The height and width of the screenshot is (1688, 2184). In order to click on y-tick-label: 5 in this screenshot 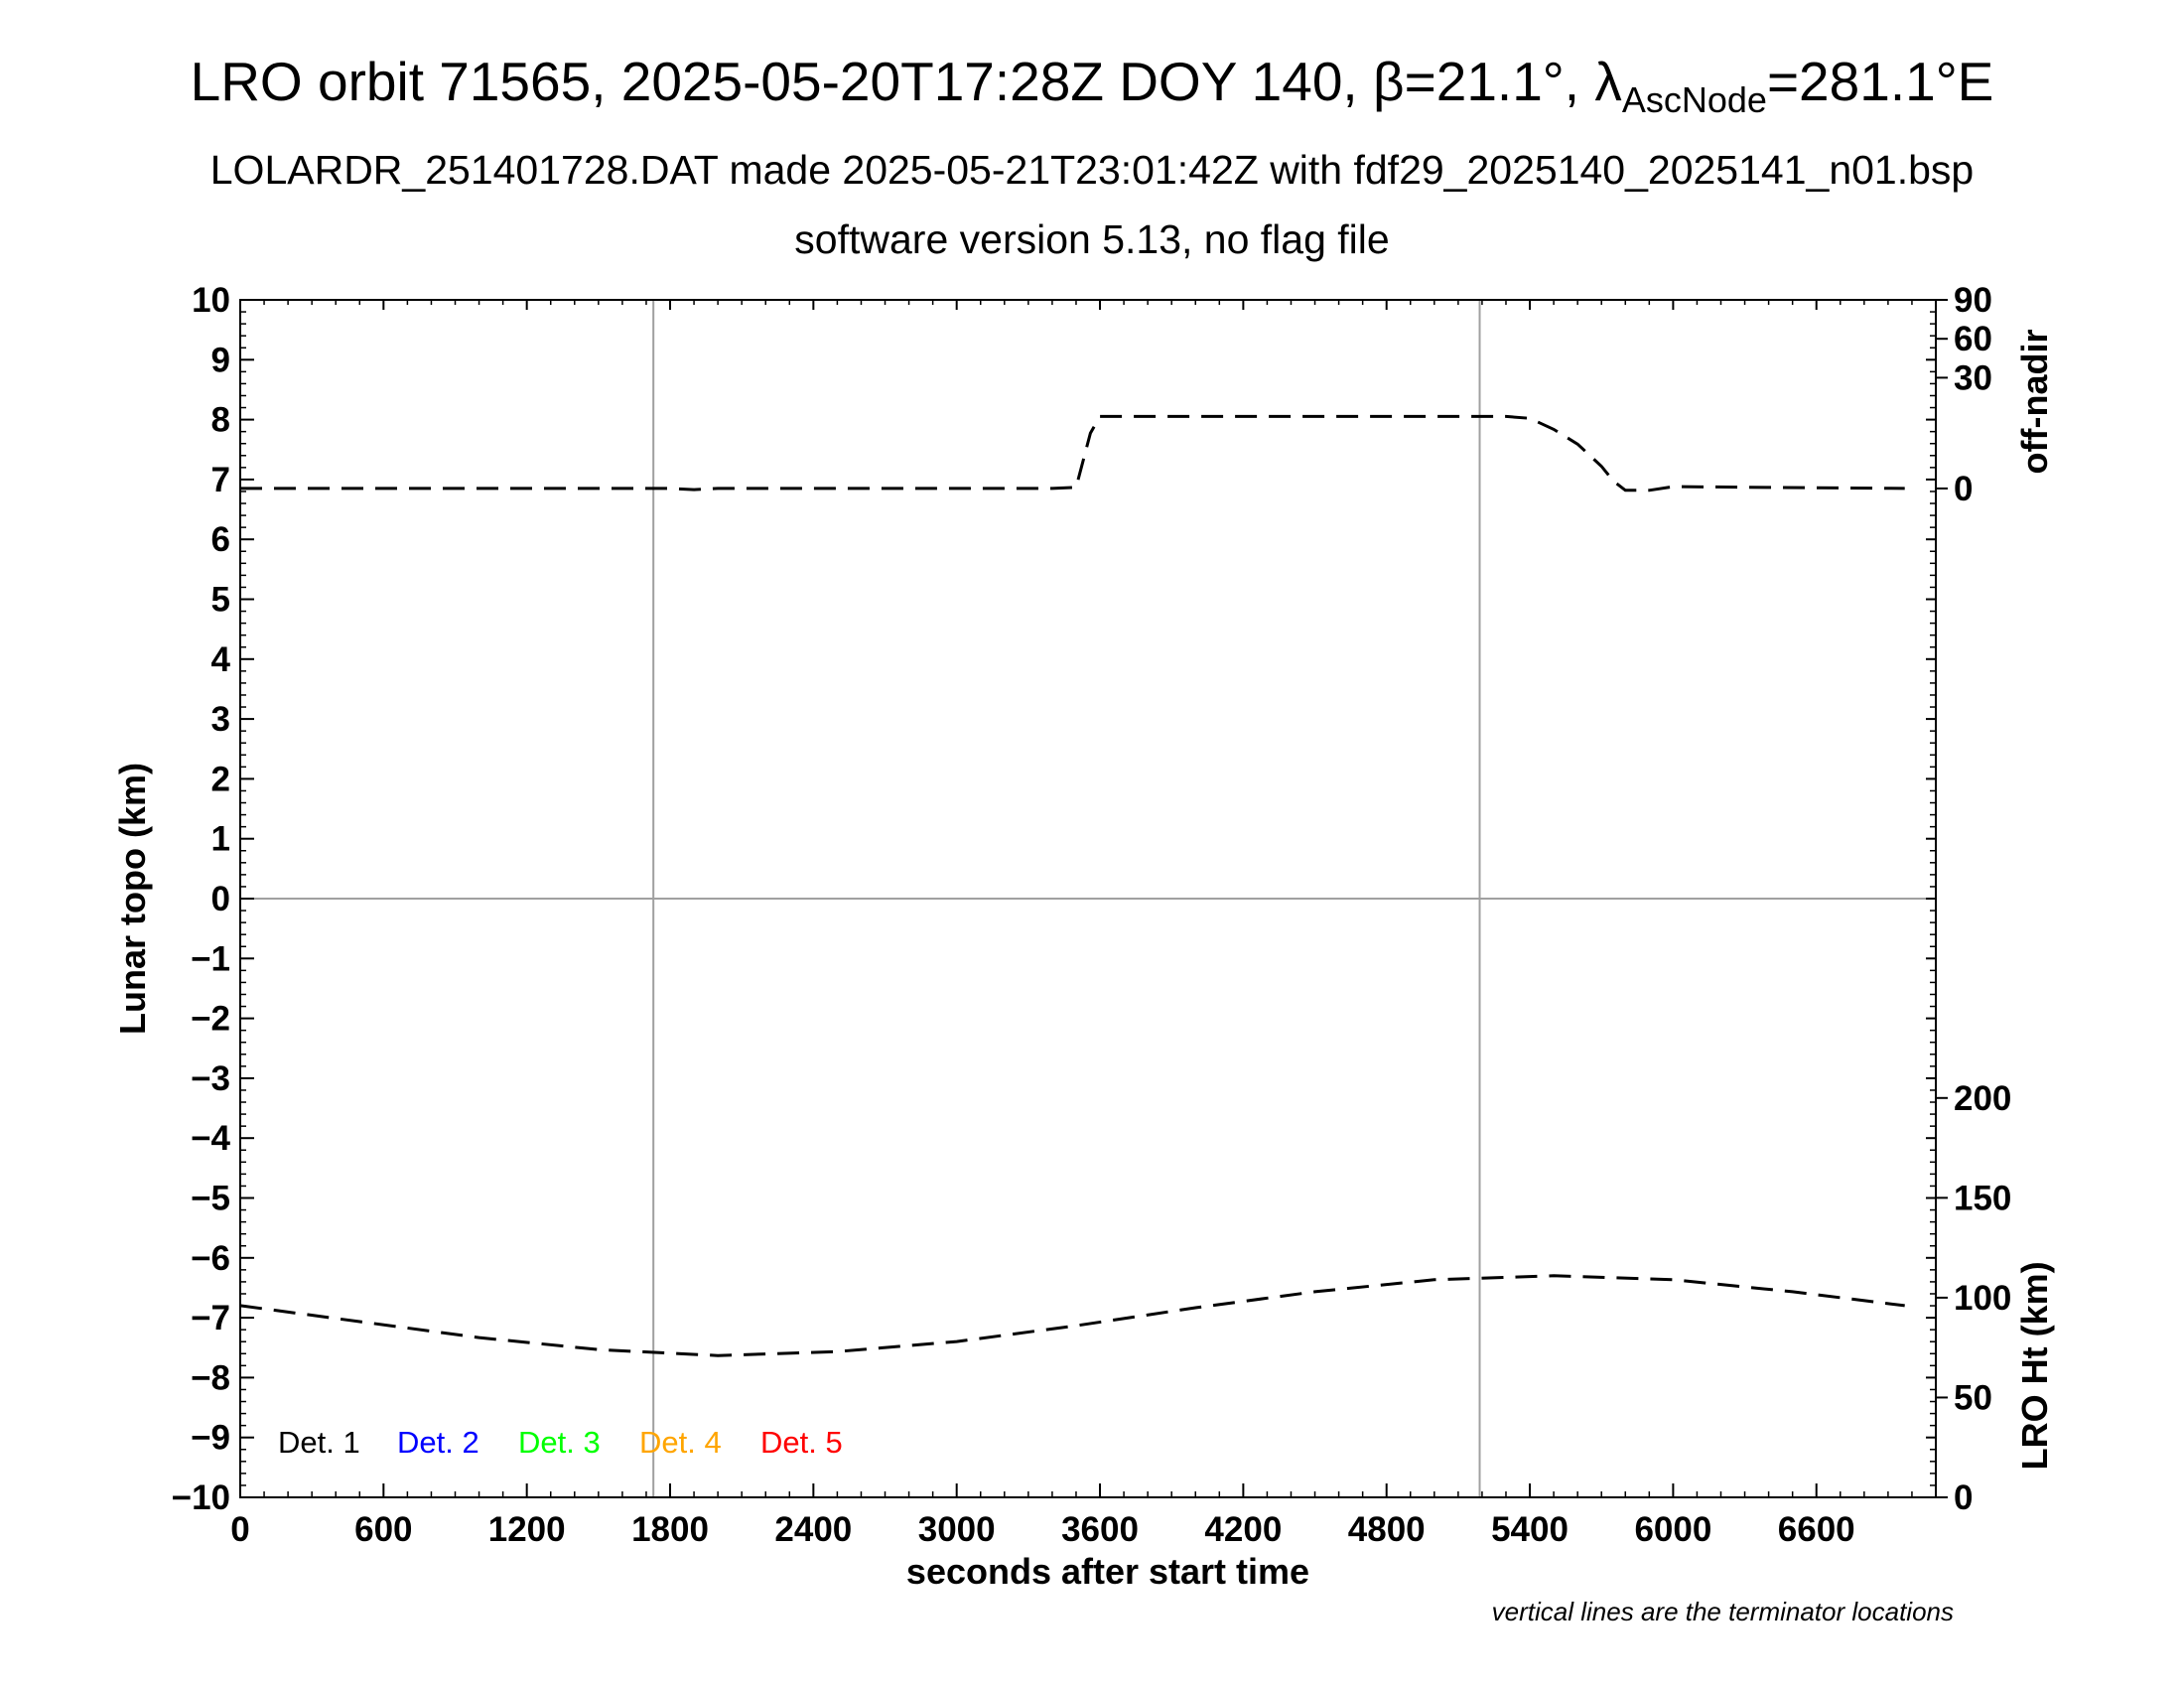, I will do `click(220, 600)`.